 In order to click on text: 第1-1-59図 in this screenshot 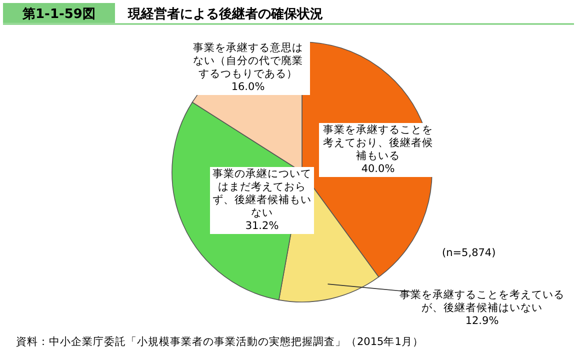, I will do `click(59, 14)`.